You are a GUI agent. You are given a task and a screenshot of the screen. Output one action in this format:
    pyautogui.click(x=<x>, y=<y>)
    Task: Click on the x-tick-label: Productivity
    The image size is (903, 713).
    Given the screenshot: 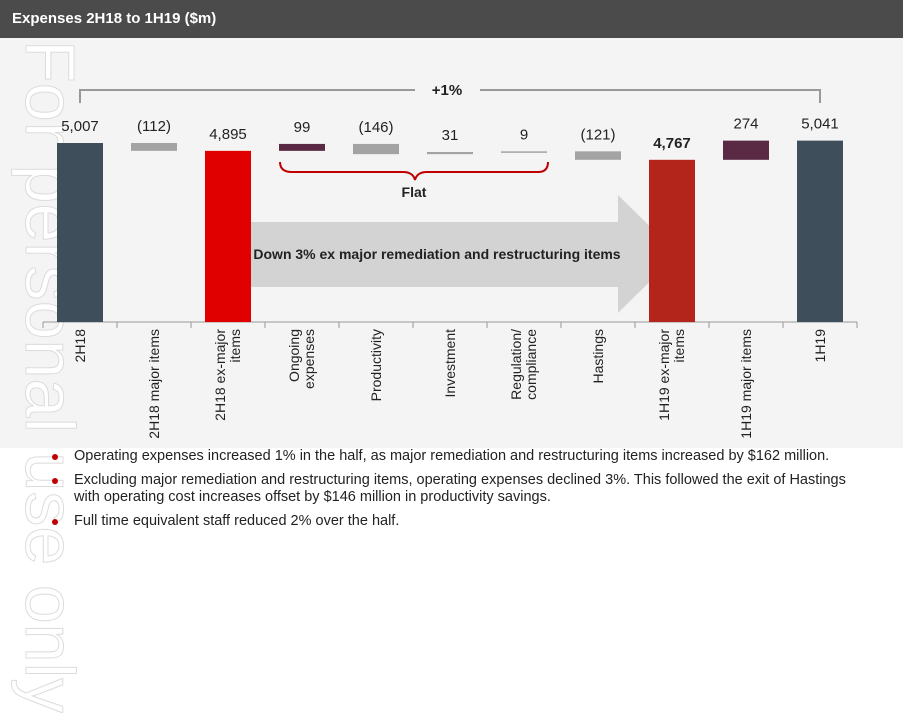 What is the action you would take?
    pyautogui.click(x=376, y=385)
    